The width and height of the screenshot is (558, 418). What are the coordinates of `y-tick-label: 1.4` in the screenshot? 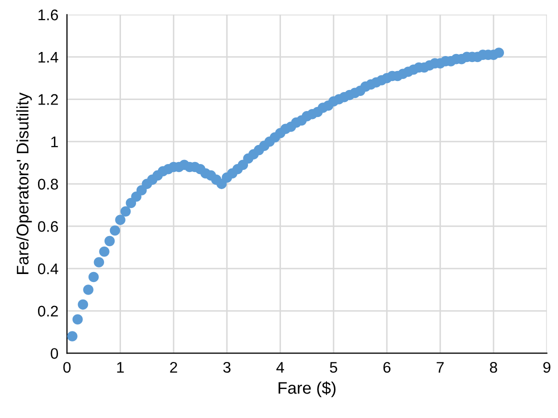 It's located at (48, 57).